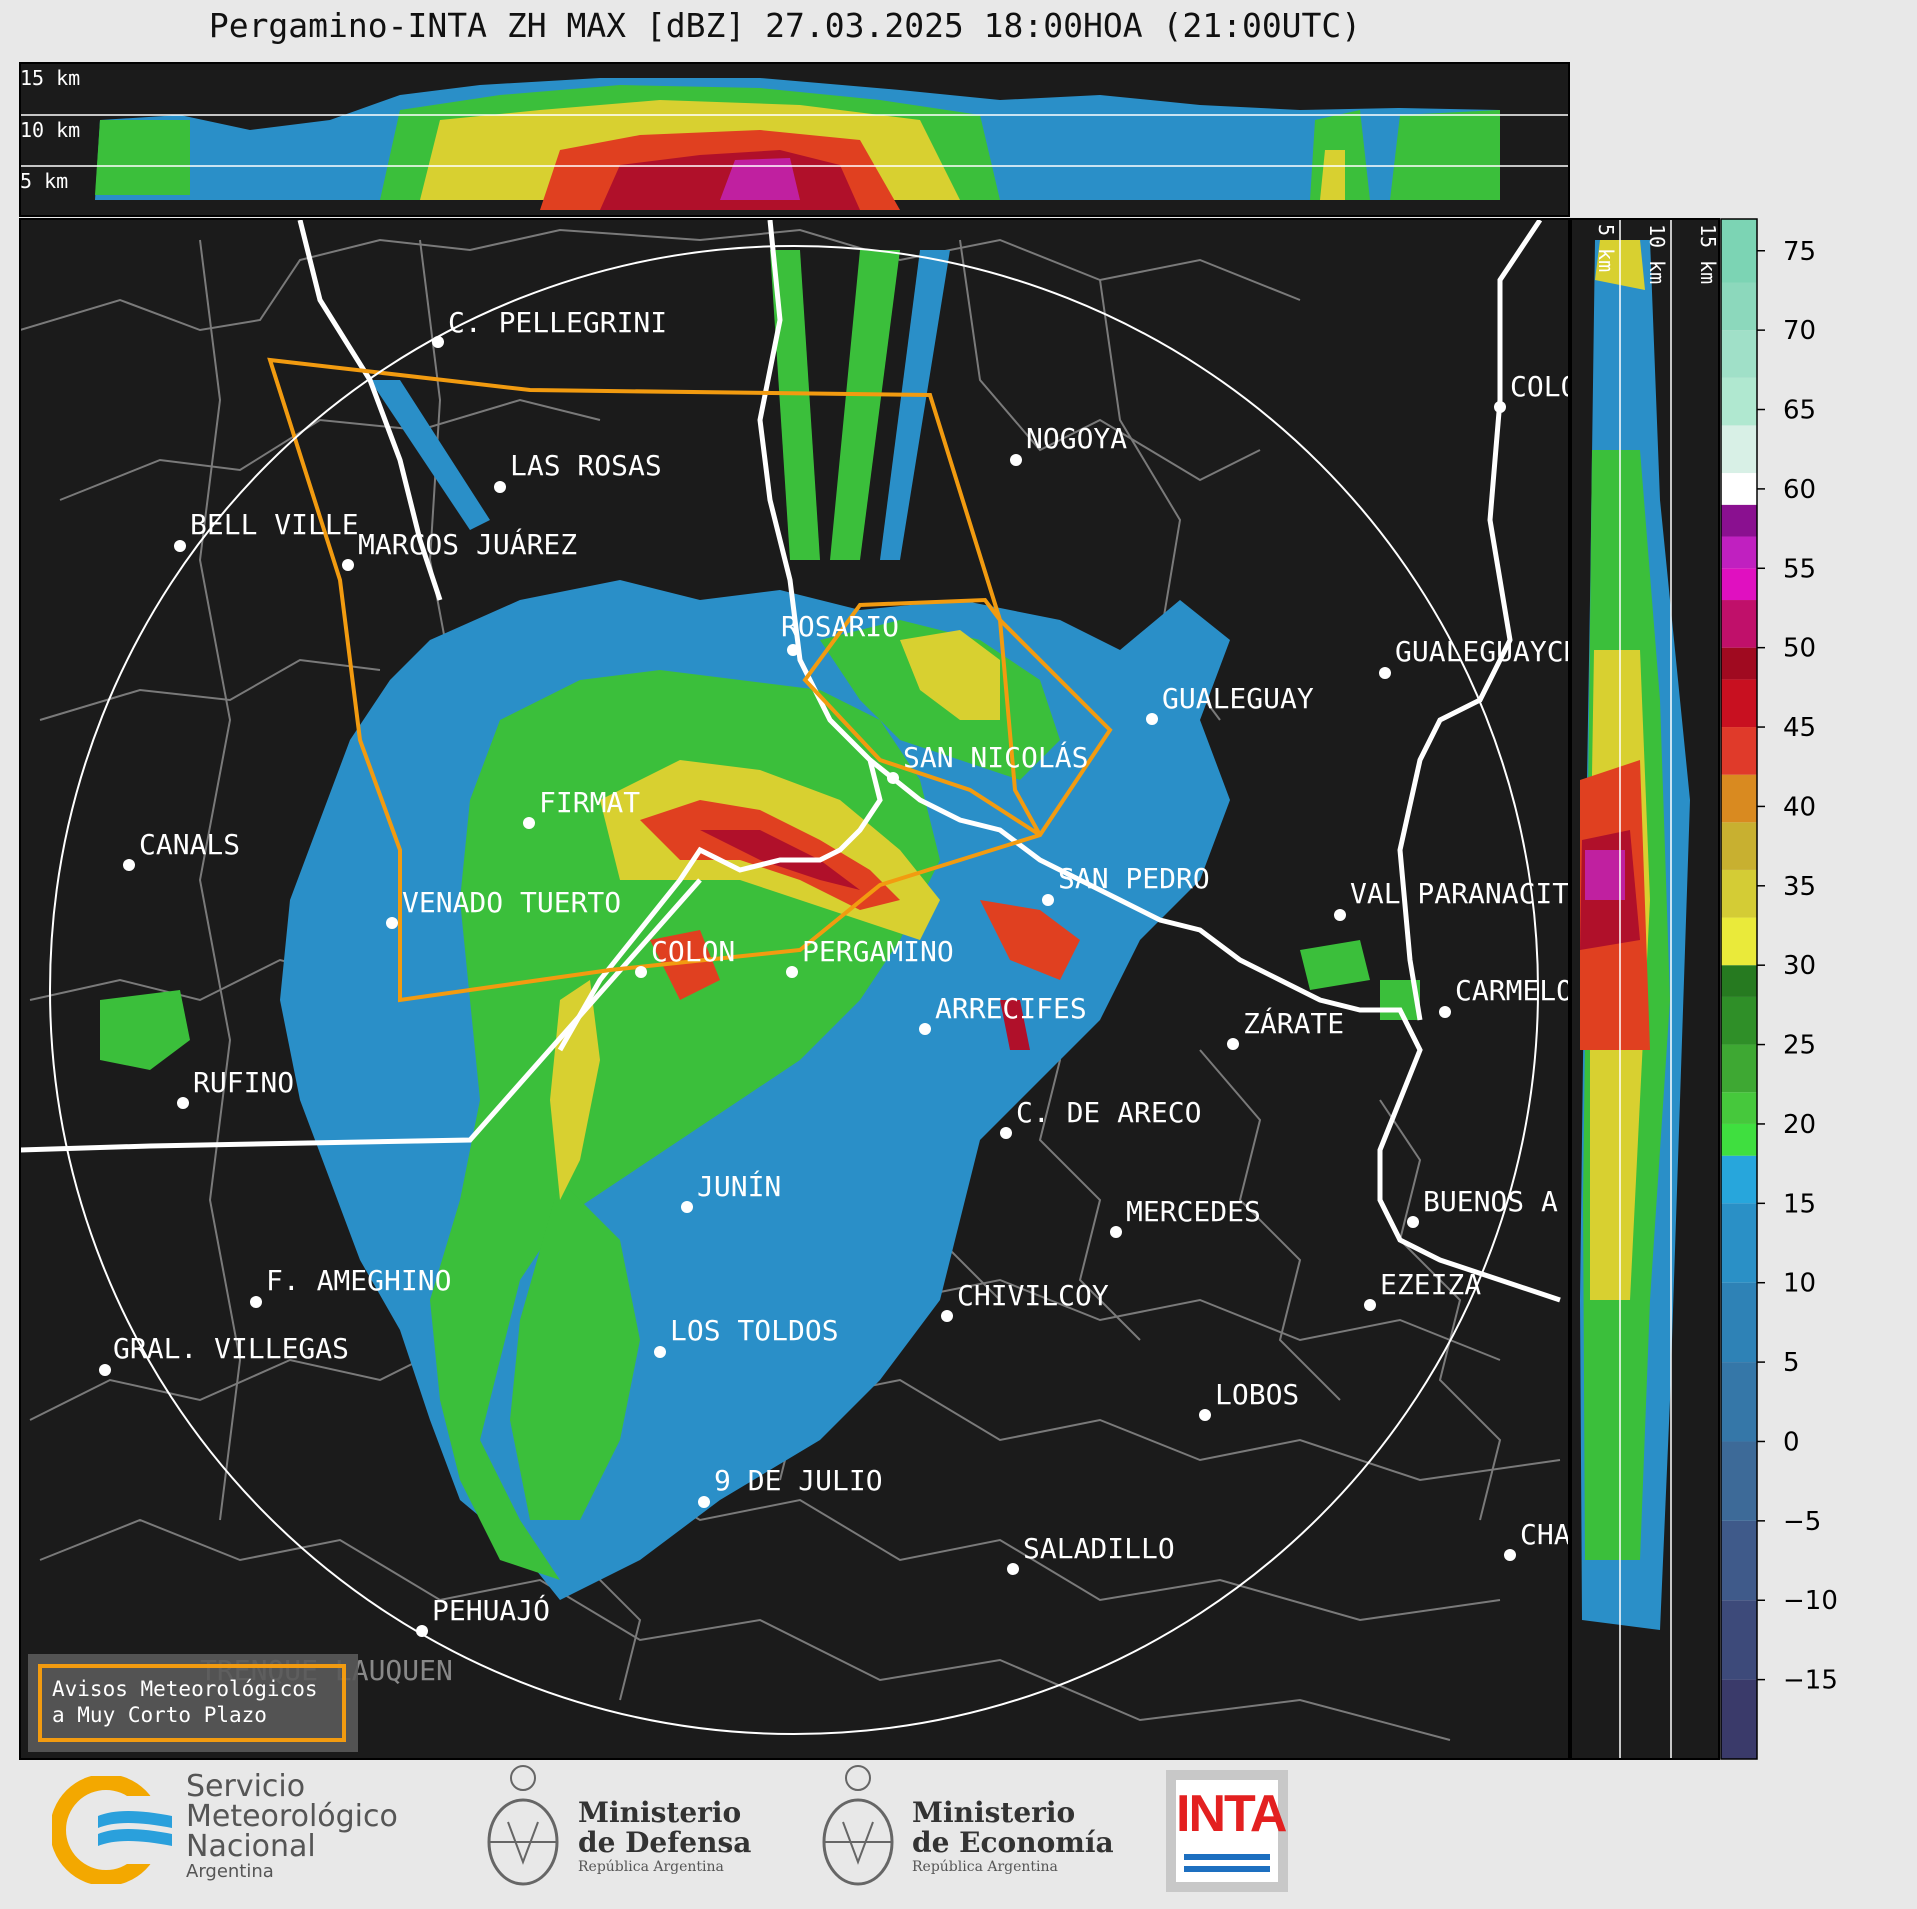 The width and height of the screenshot is (1917, 1909). What do you see at coordinates (1231, 1814) in the screenshot?
I see `inta-wordmark: INTA` at bounding box center [1231, 1814].